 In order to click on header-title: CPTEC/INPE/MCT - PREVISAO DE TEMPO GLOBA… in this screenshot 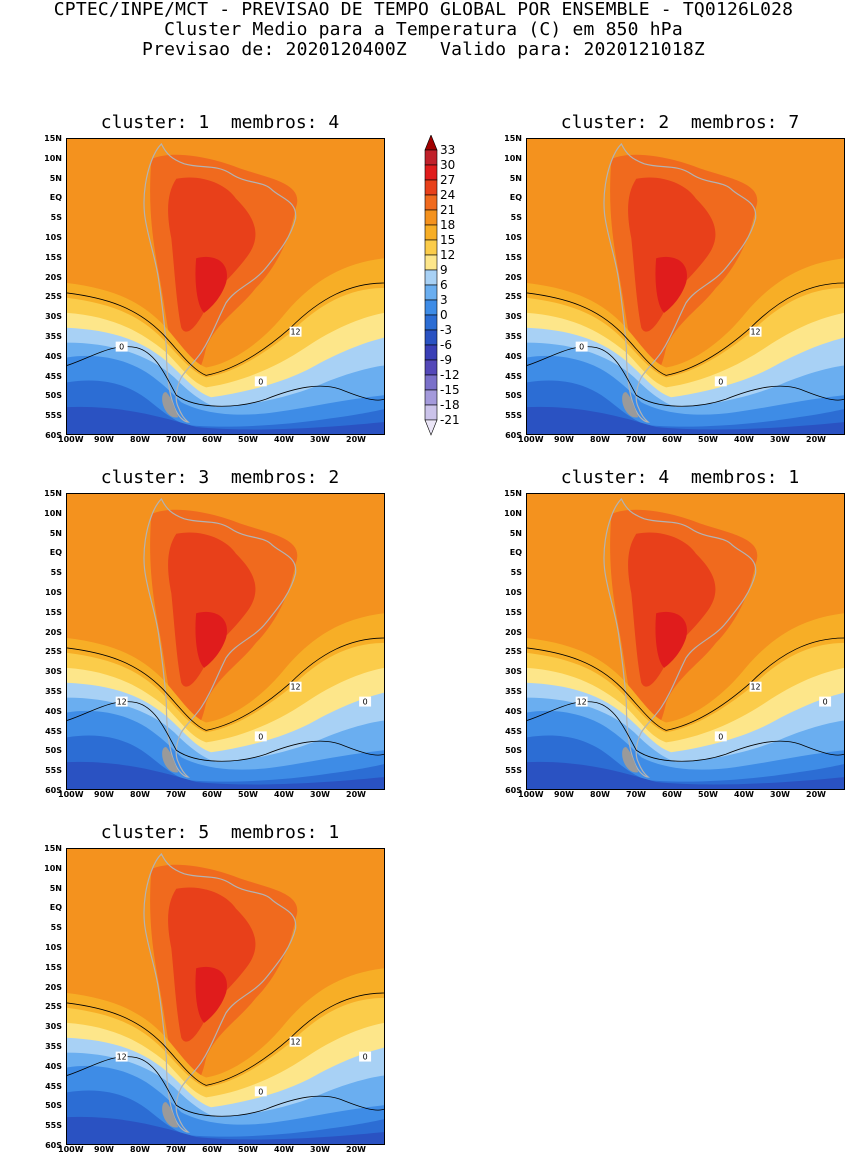, I will do `click(423, 10)`.